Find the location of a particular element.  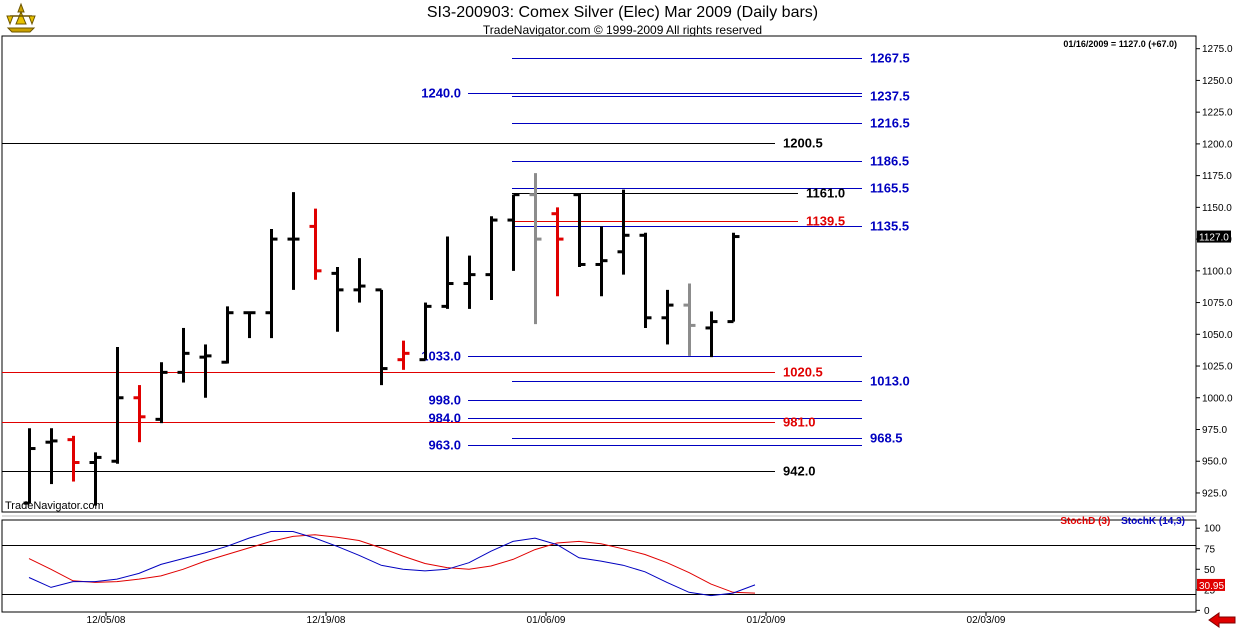

ohlc-bar-12/18 is located at coordinates (403, 355).